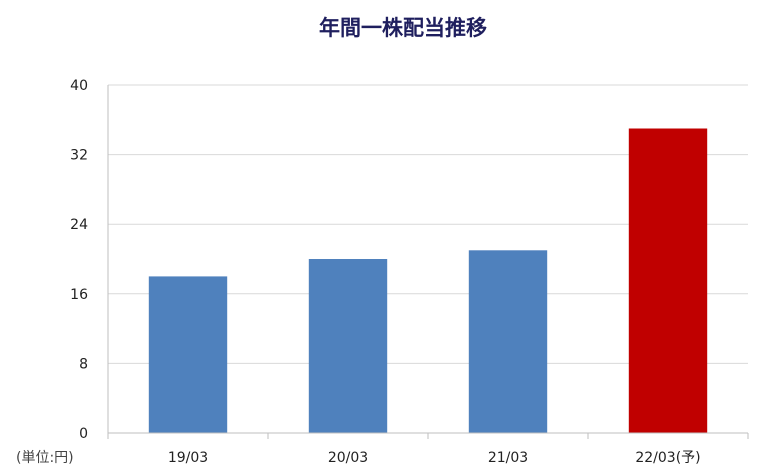 The image size is (771, 471). Describe the element at coordinates (83, 364) in the screenshot. I see `y-tick-label: 8` at that location.